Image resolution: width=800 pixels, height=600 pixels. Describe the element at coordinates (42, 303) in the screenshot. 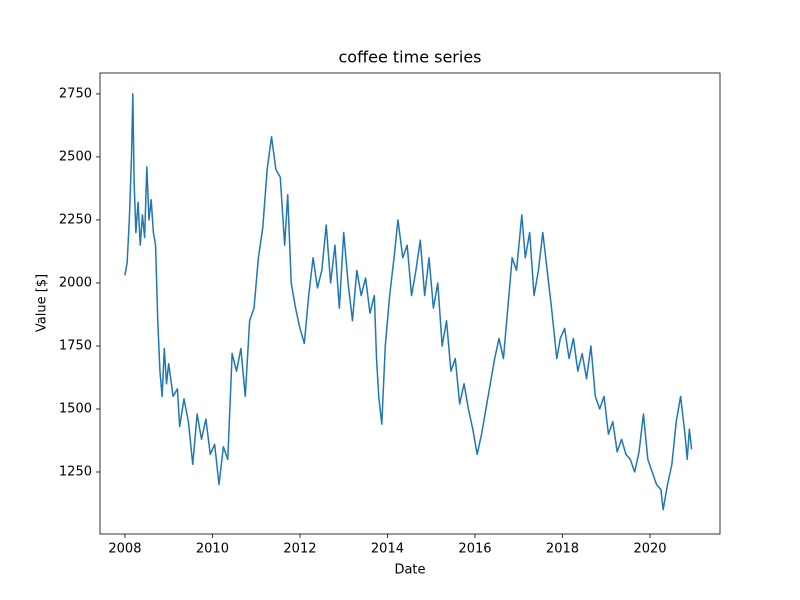

I see `y-axis-label: Value [$]` at that location.